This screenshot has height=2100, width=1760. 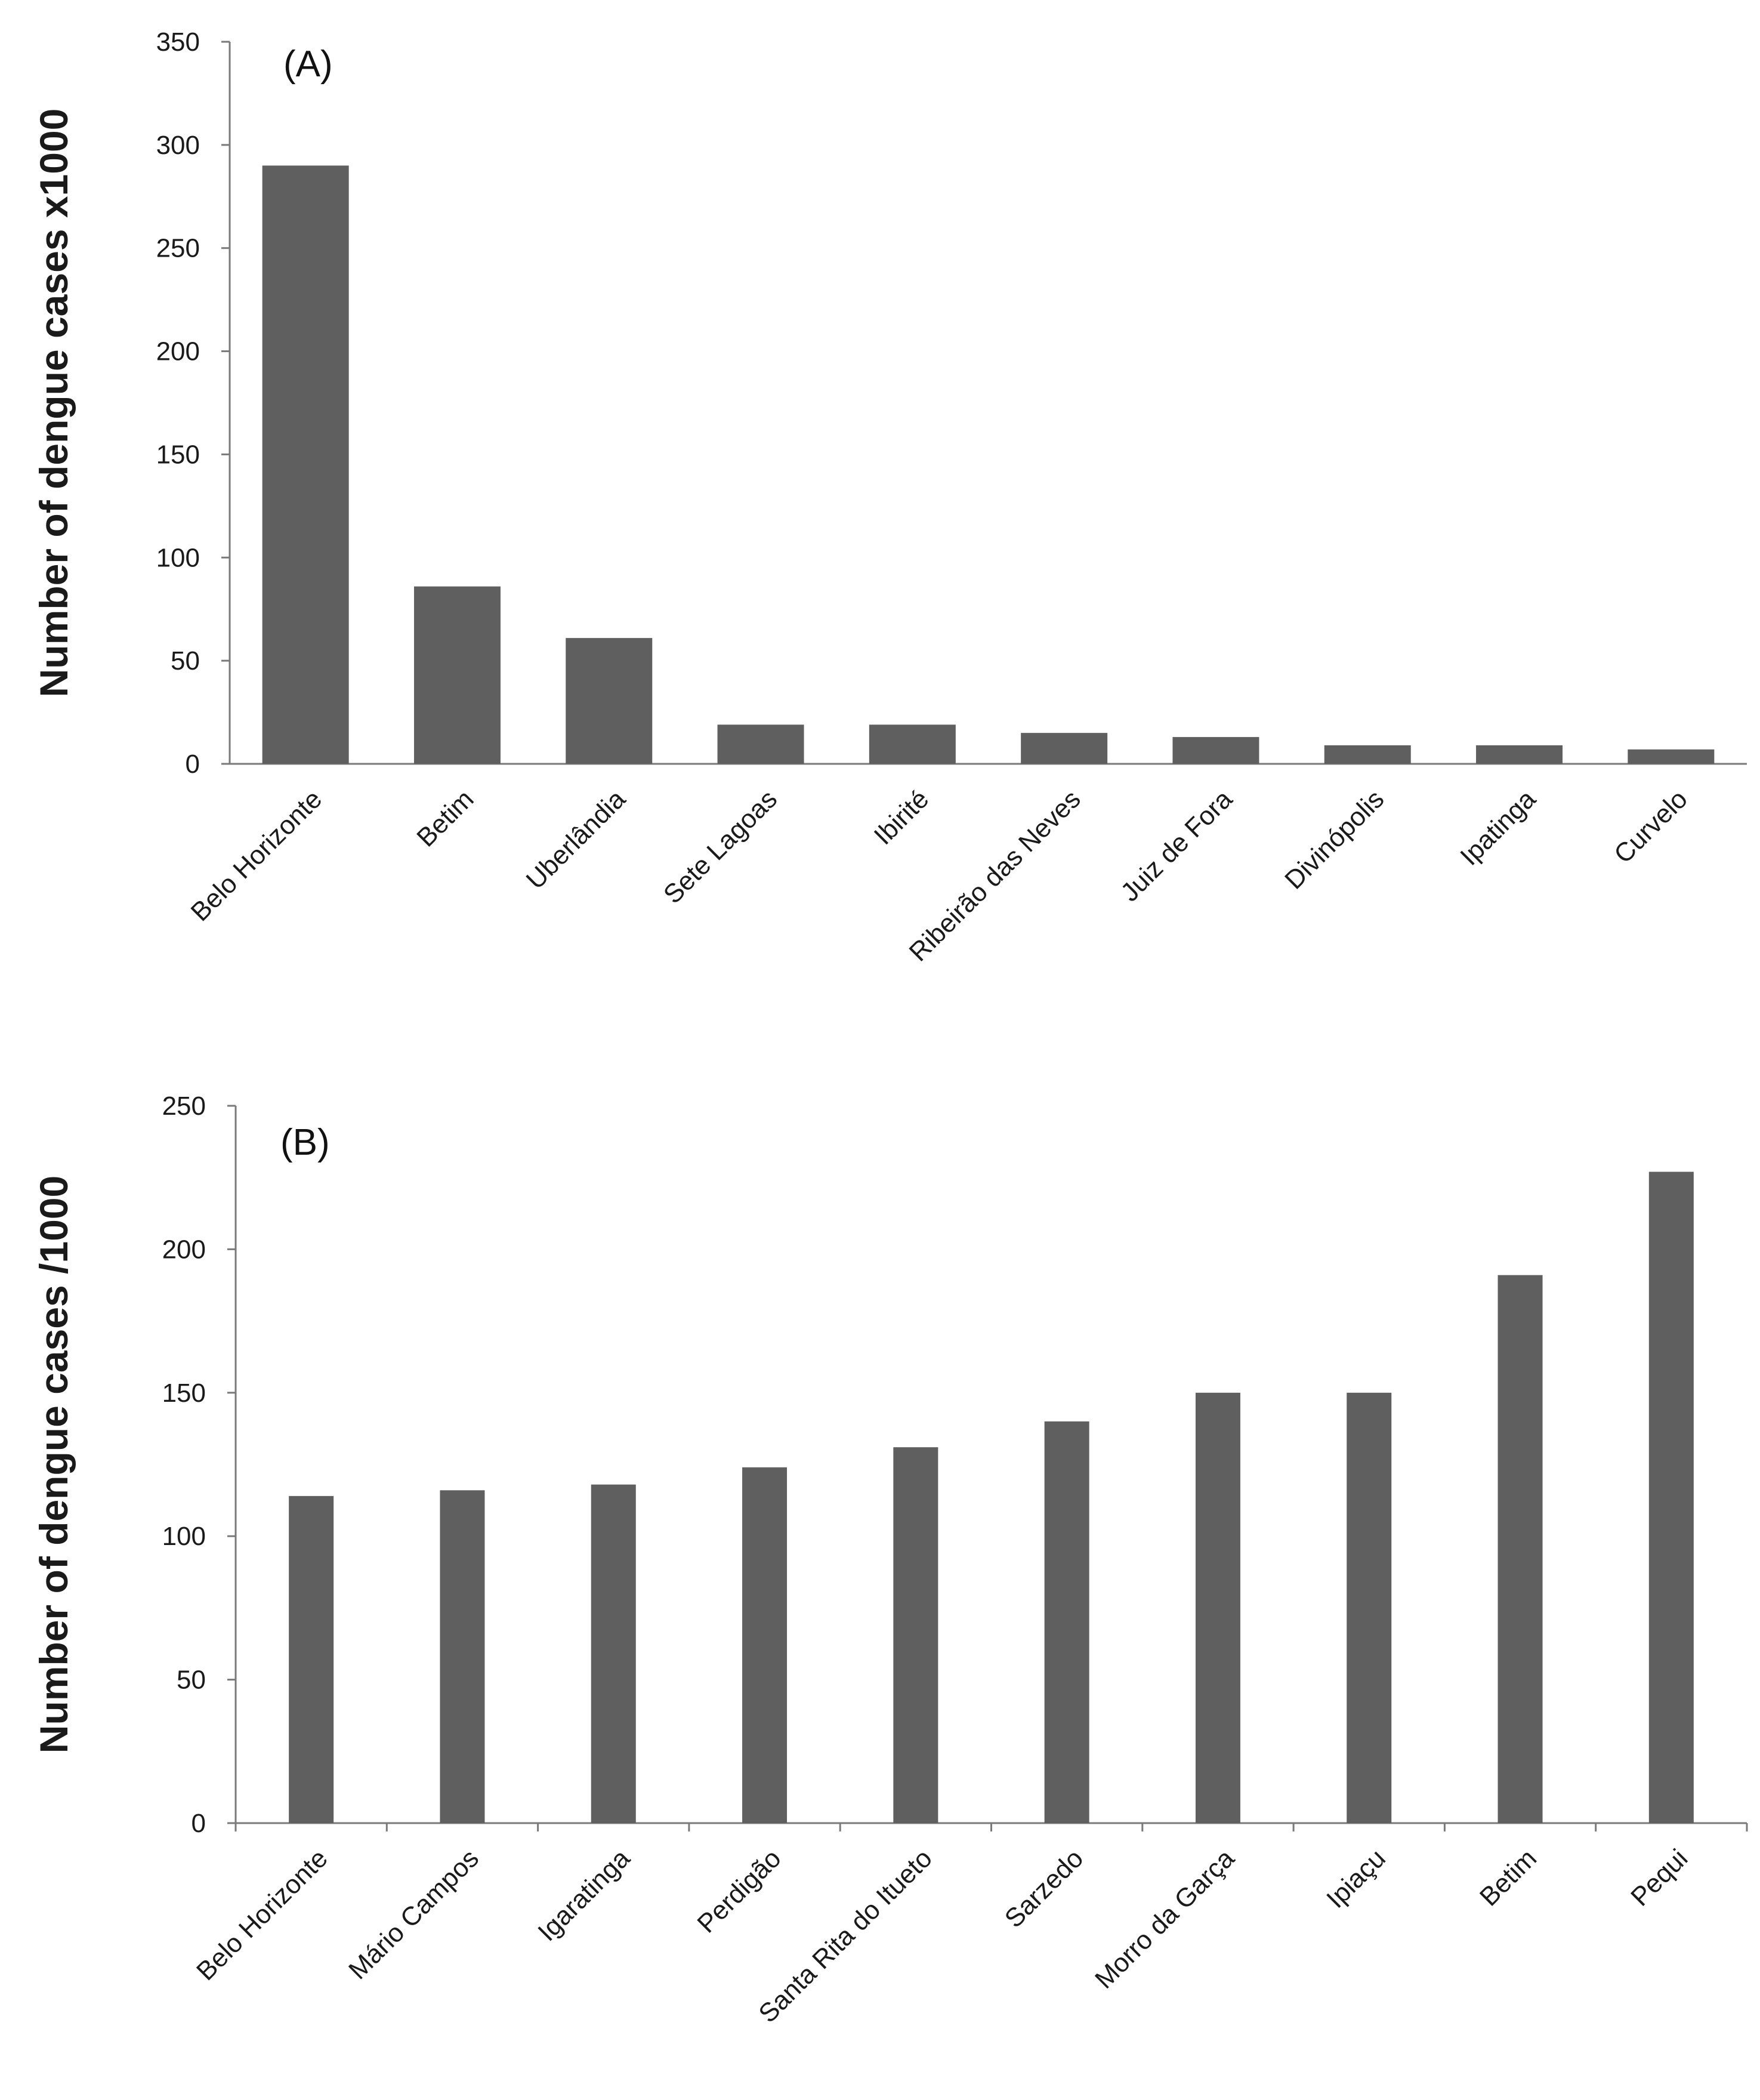 I want to click on x-category-label: Juiz de Fora, so click(x=1176, y=845).